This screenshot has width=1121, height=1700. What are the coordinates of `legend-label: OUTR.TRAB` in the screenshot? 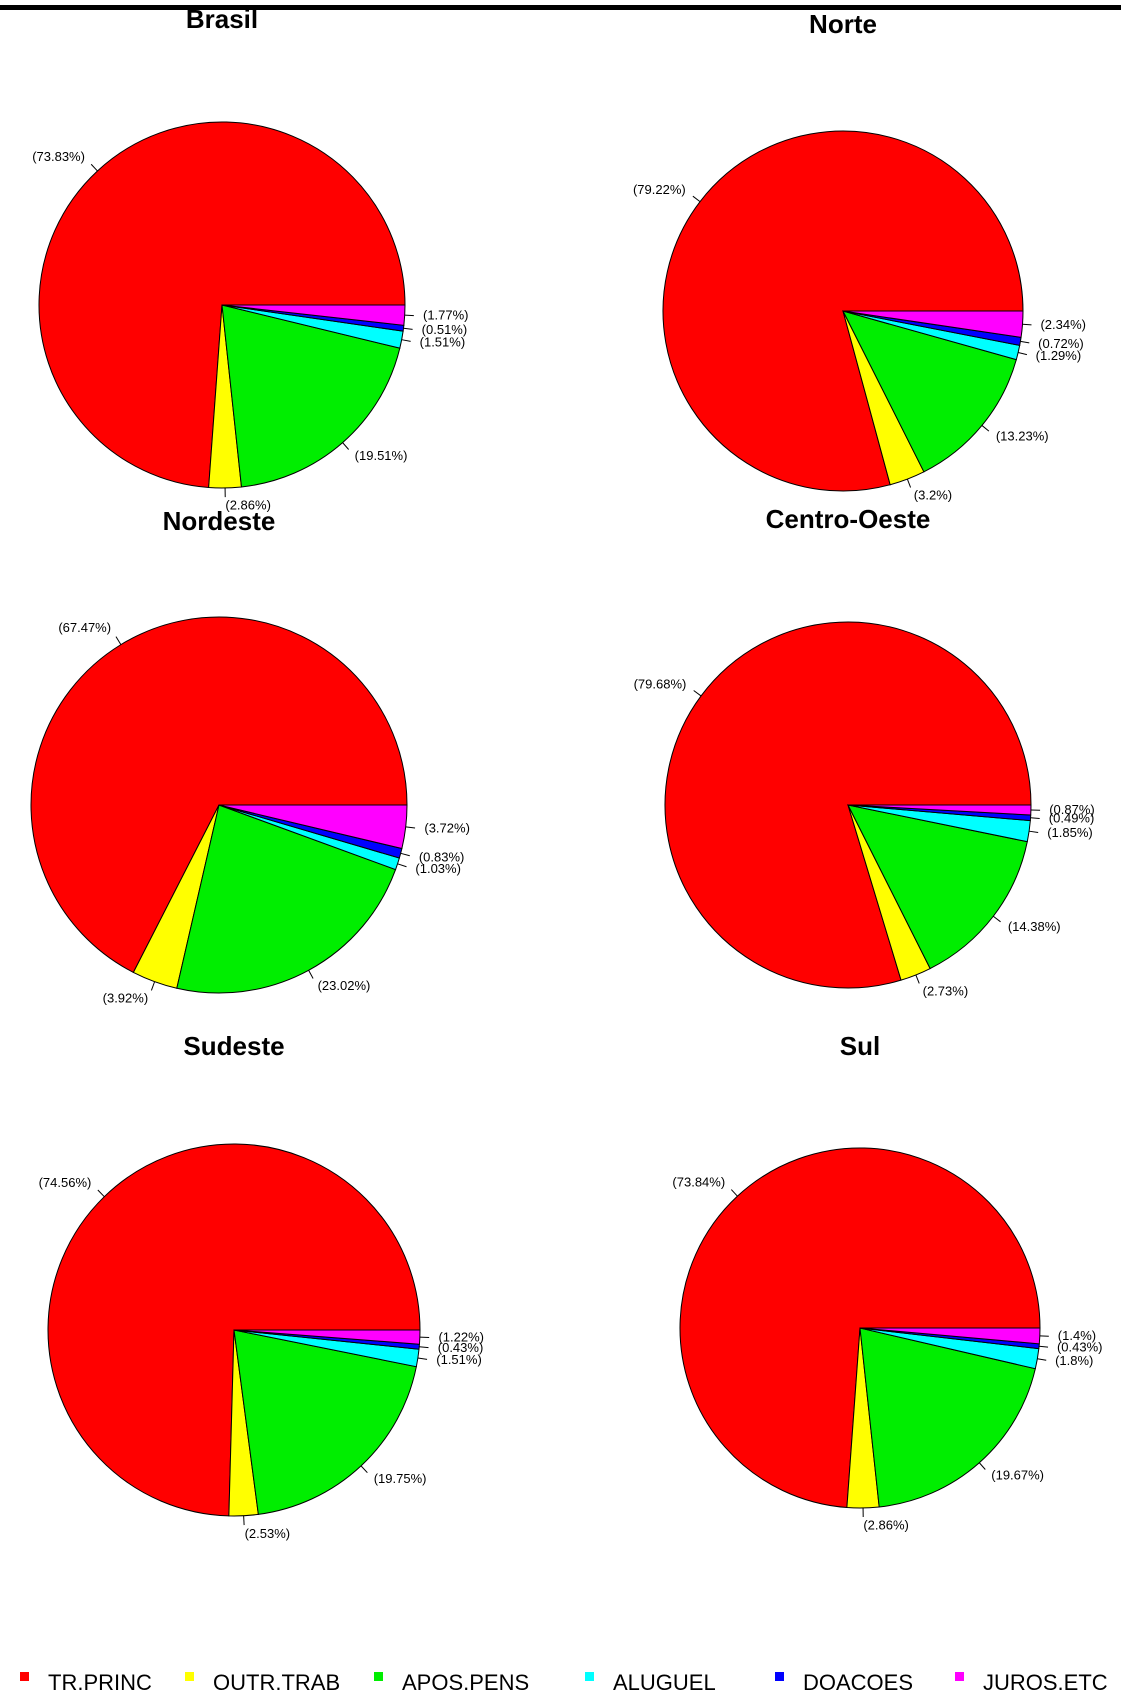 It's located at (276, 1682).